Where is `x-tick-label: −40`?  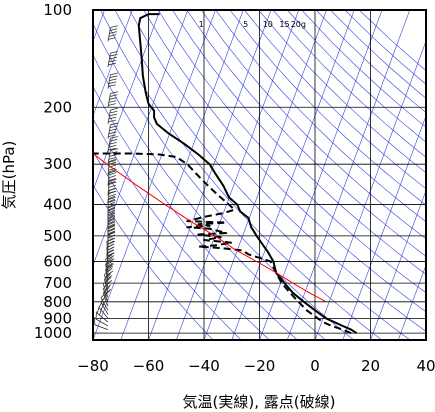
x-tick-label: −40 is located at coordinates (204, 366).